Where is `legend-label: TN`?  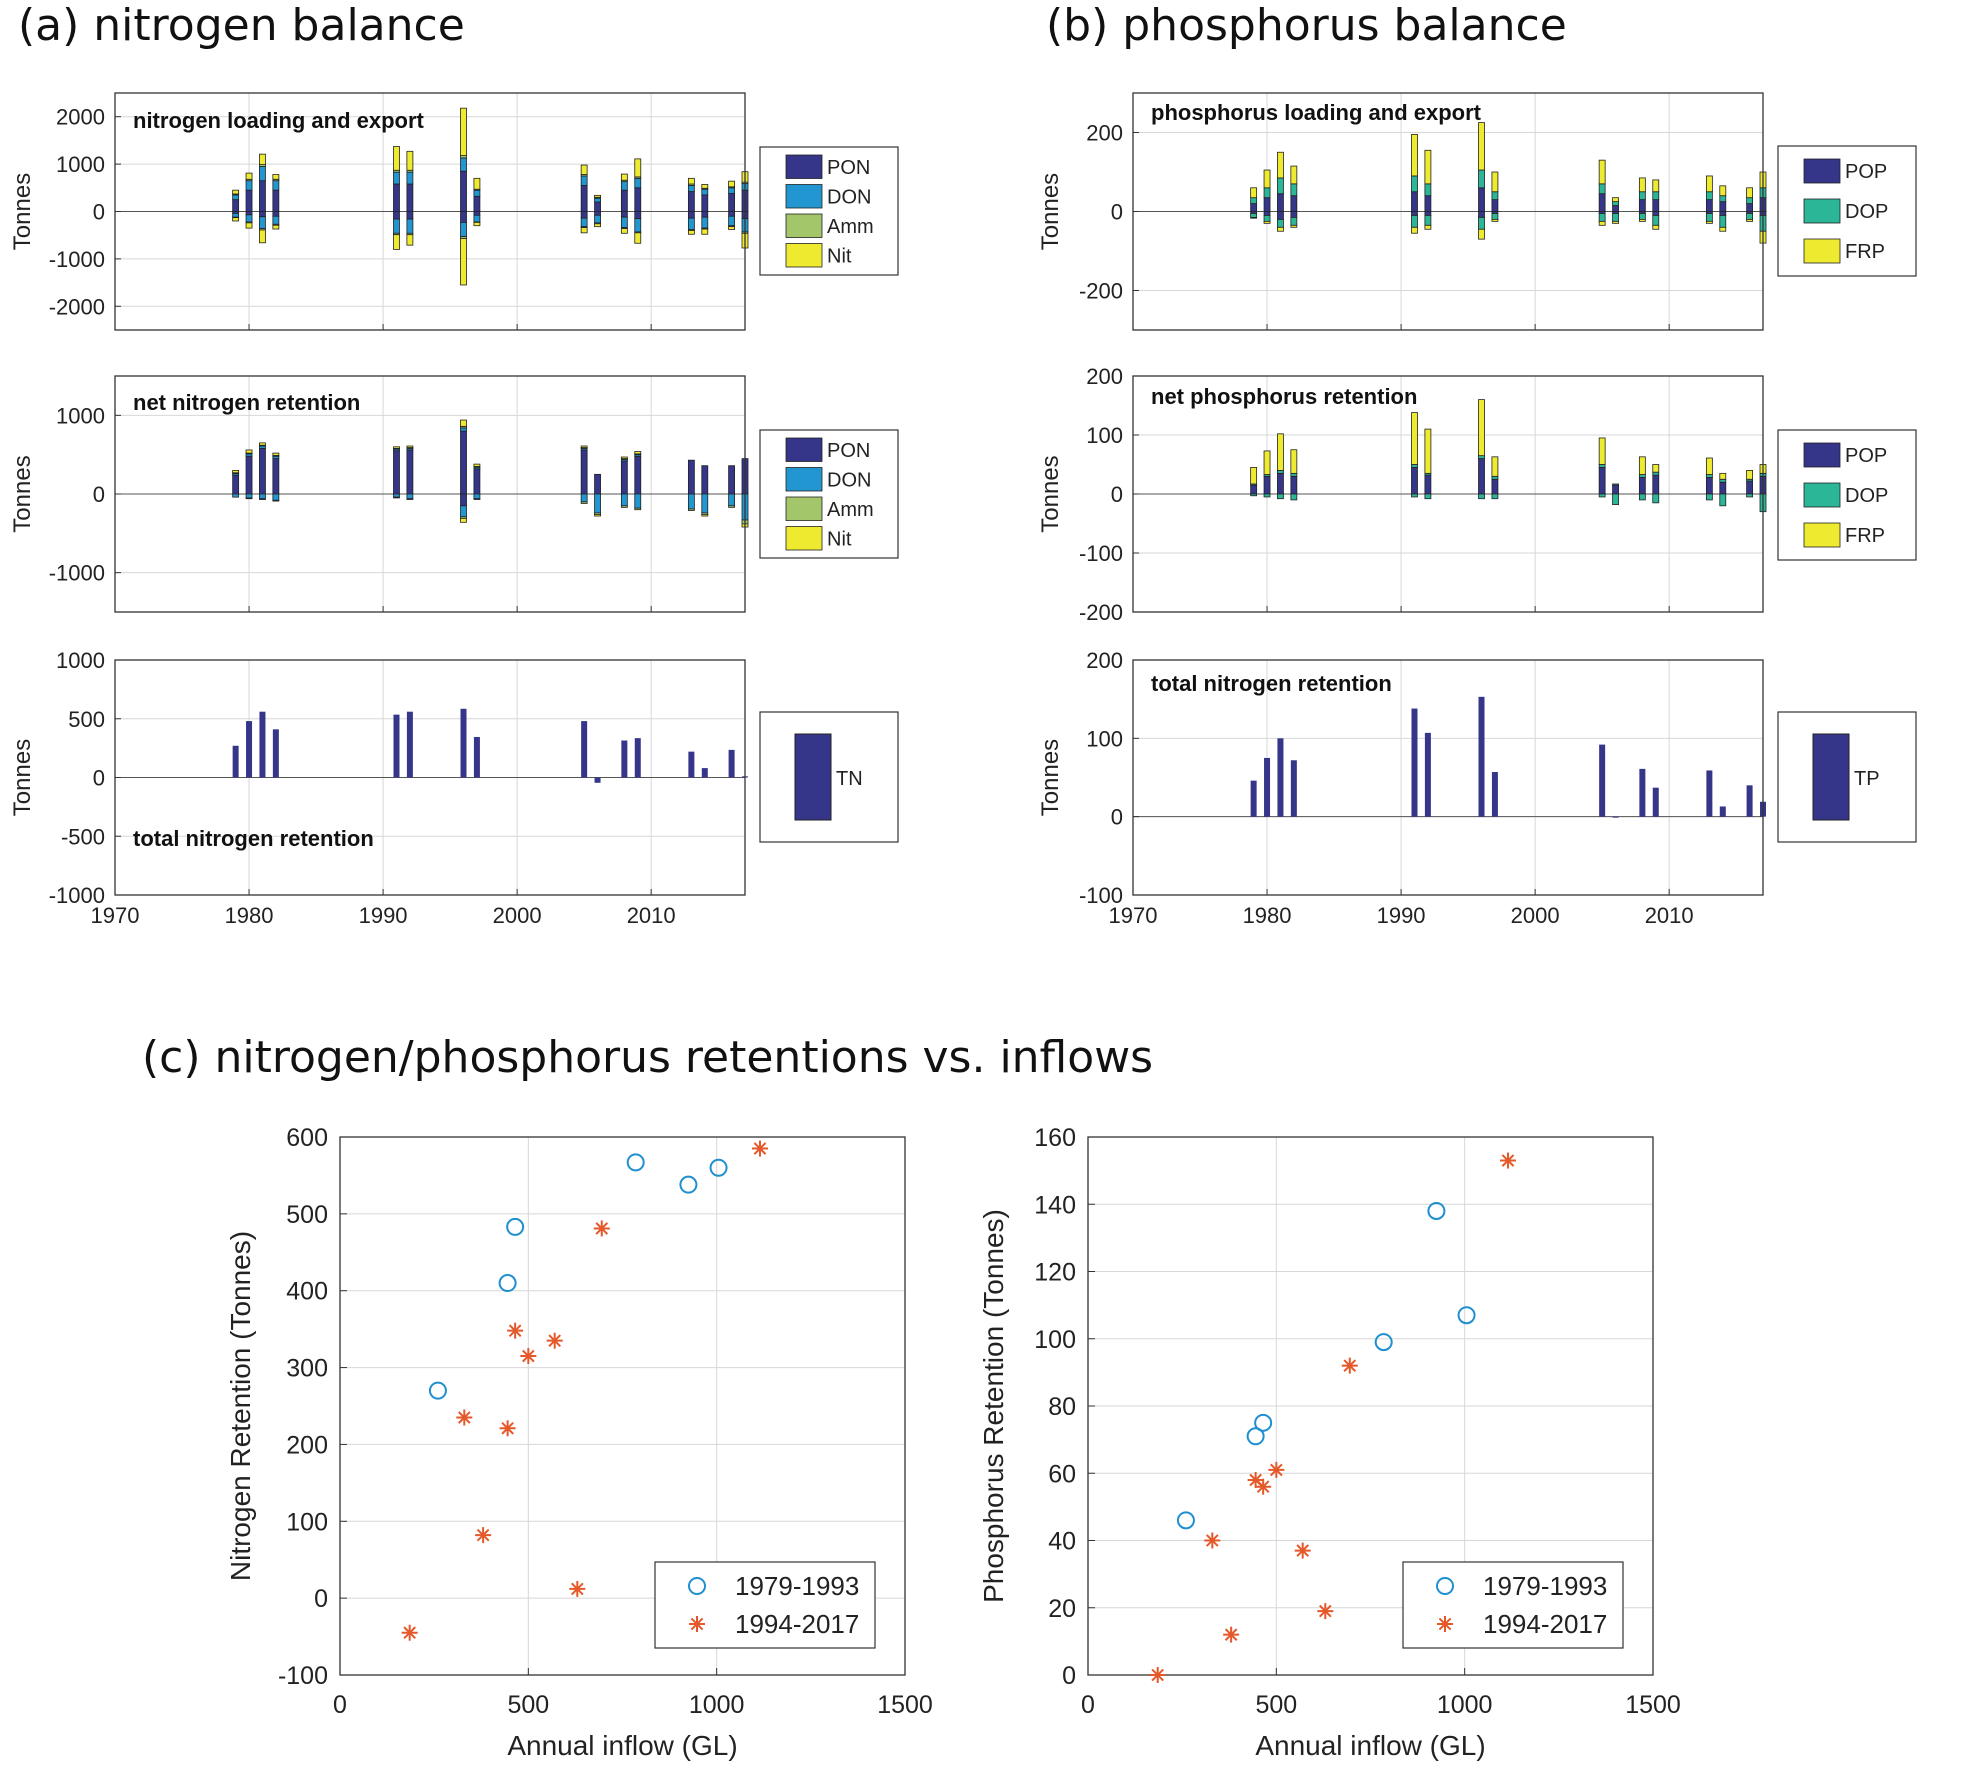
legend-label: TN is located at coordinates (849, 779).